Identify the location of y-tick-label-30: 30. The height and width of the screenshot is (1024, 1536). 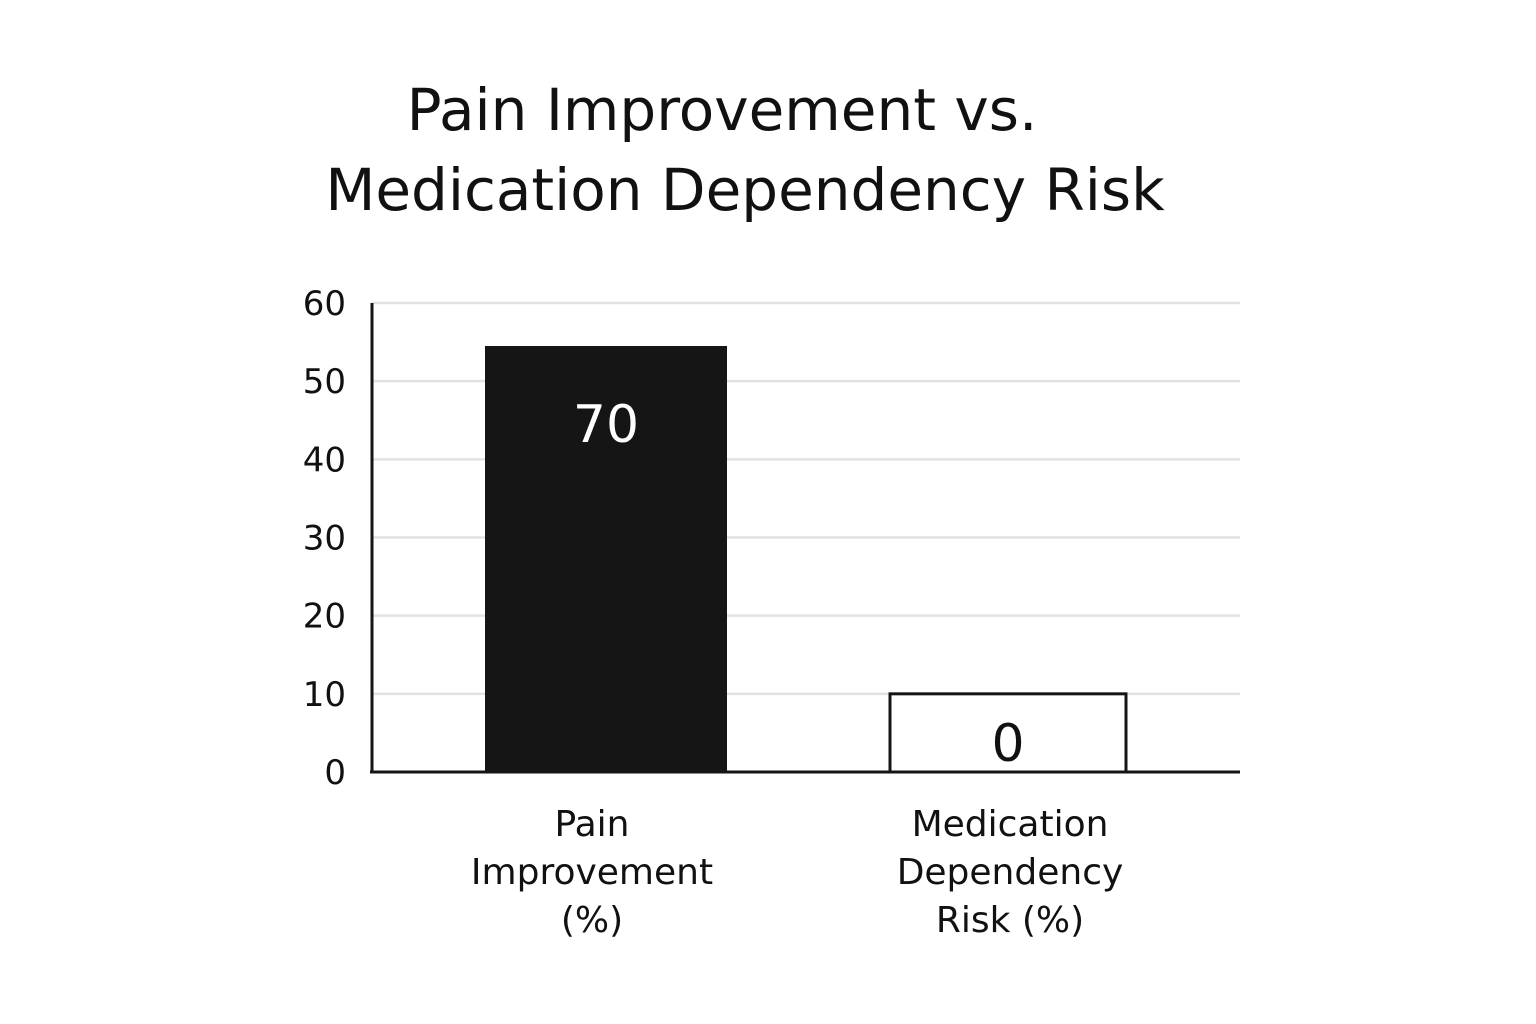
(324, 539).